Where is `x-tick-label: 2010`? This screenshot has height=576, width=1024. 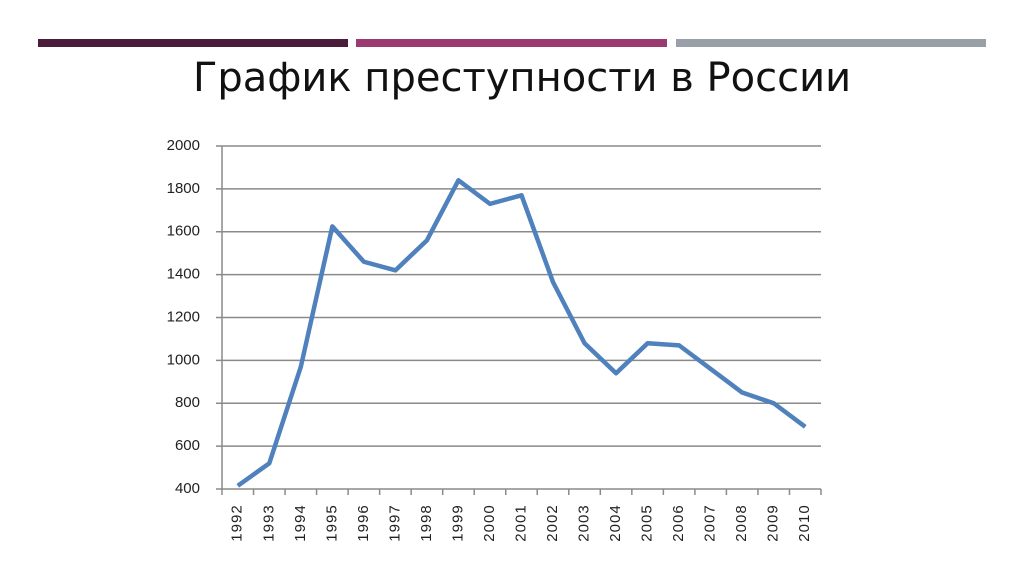 x-tick-label: 2010 is located at coordinates (804, 522).